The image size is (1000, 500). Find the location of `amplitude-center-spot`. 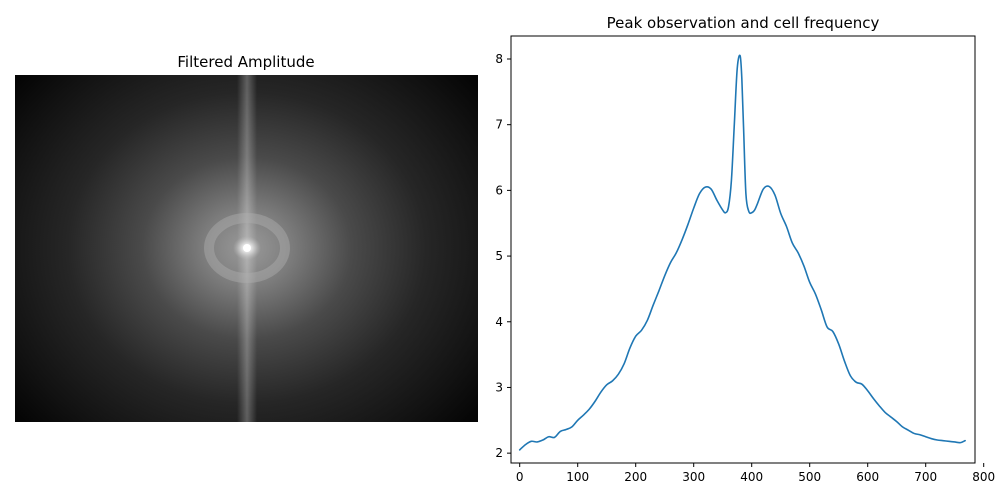

amplitude-center-spot is located at coordinates (247, 248).